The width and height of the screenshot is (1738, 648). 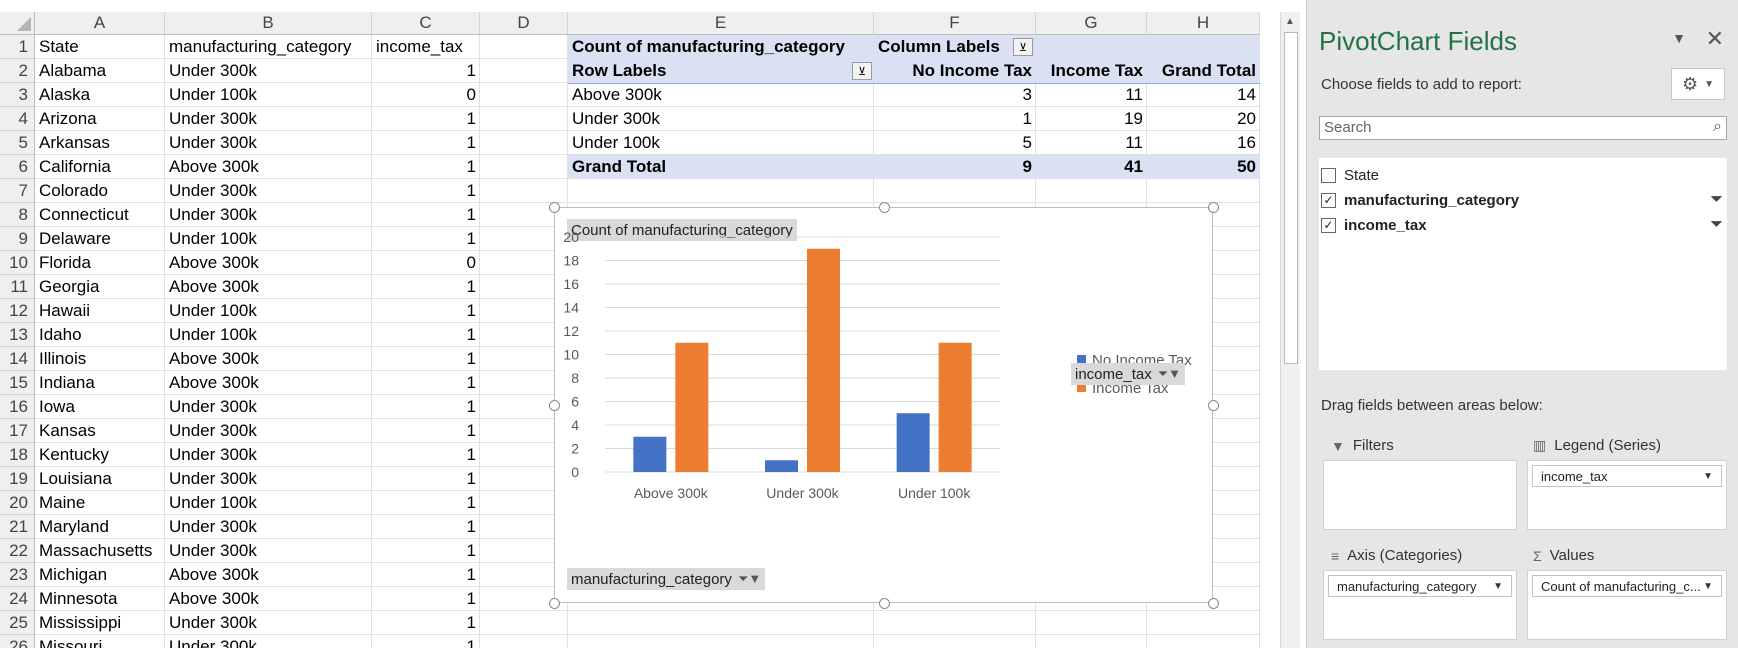 I want to click on state-cell: California, so click(x=75, y=166).